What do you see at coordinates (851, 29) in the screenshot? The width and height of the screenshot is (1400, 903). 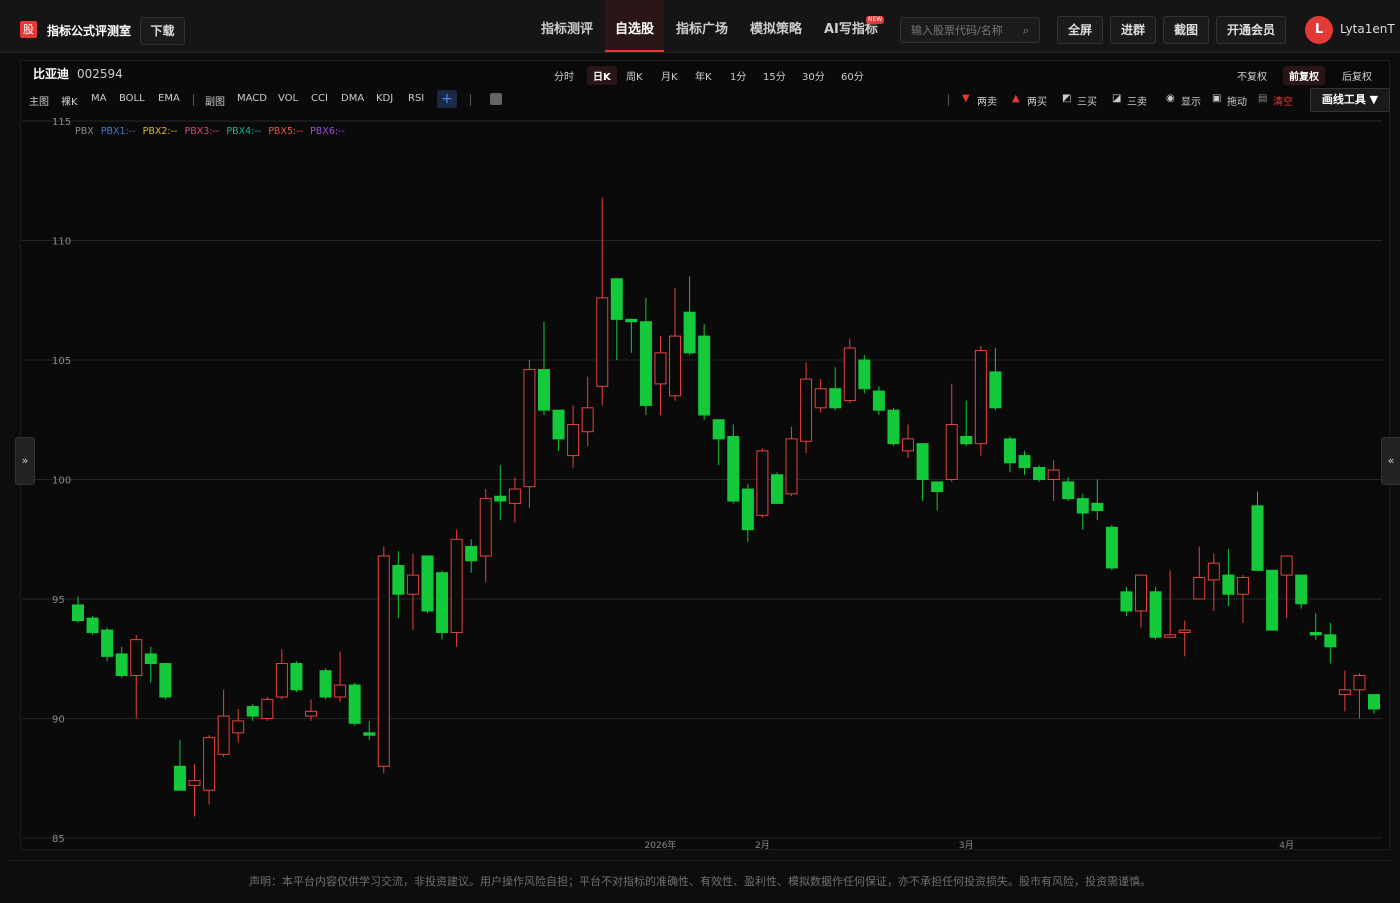 I see `nav-item: AI写指标` at bounding box center [851, 29].